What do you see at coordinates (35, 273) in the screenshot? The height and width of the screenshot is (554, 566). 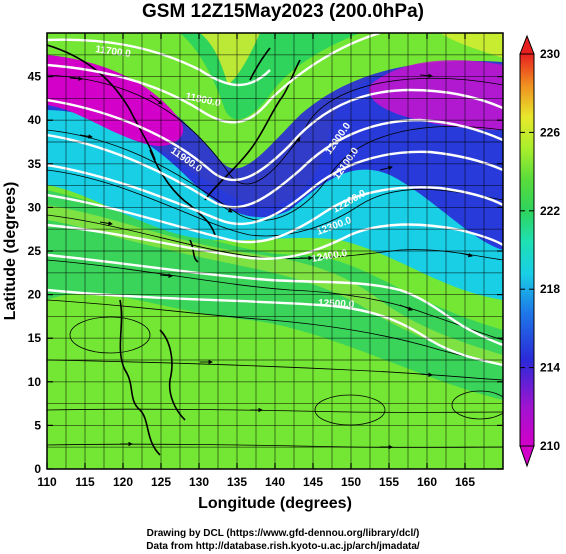 I see `y-tick-labels: 0 5 10 15 20 25 30 35 40 45` at bounding box center [35, 273].